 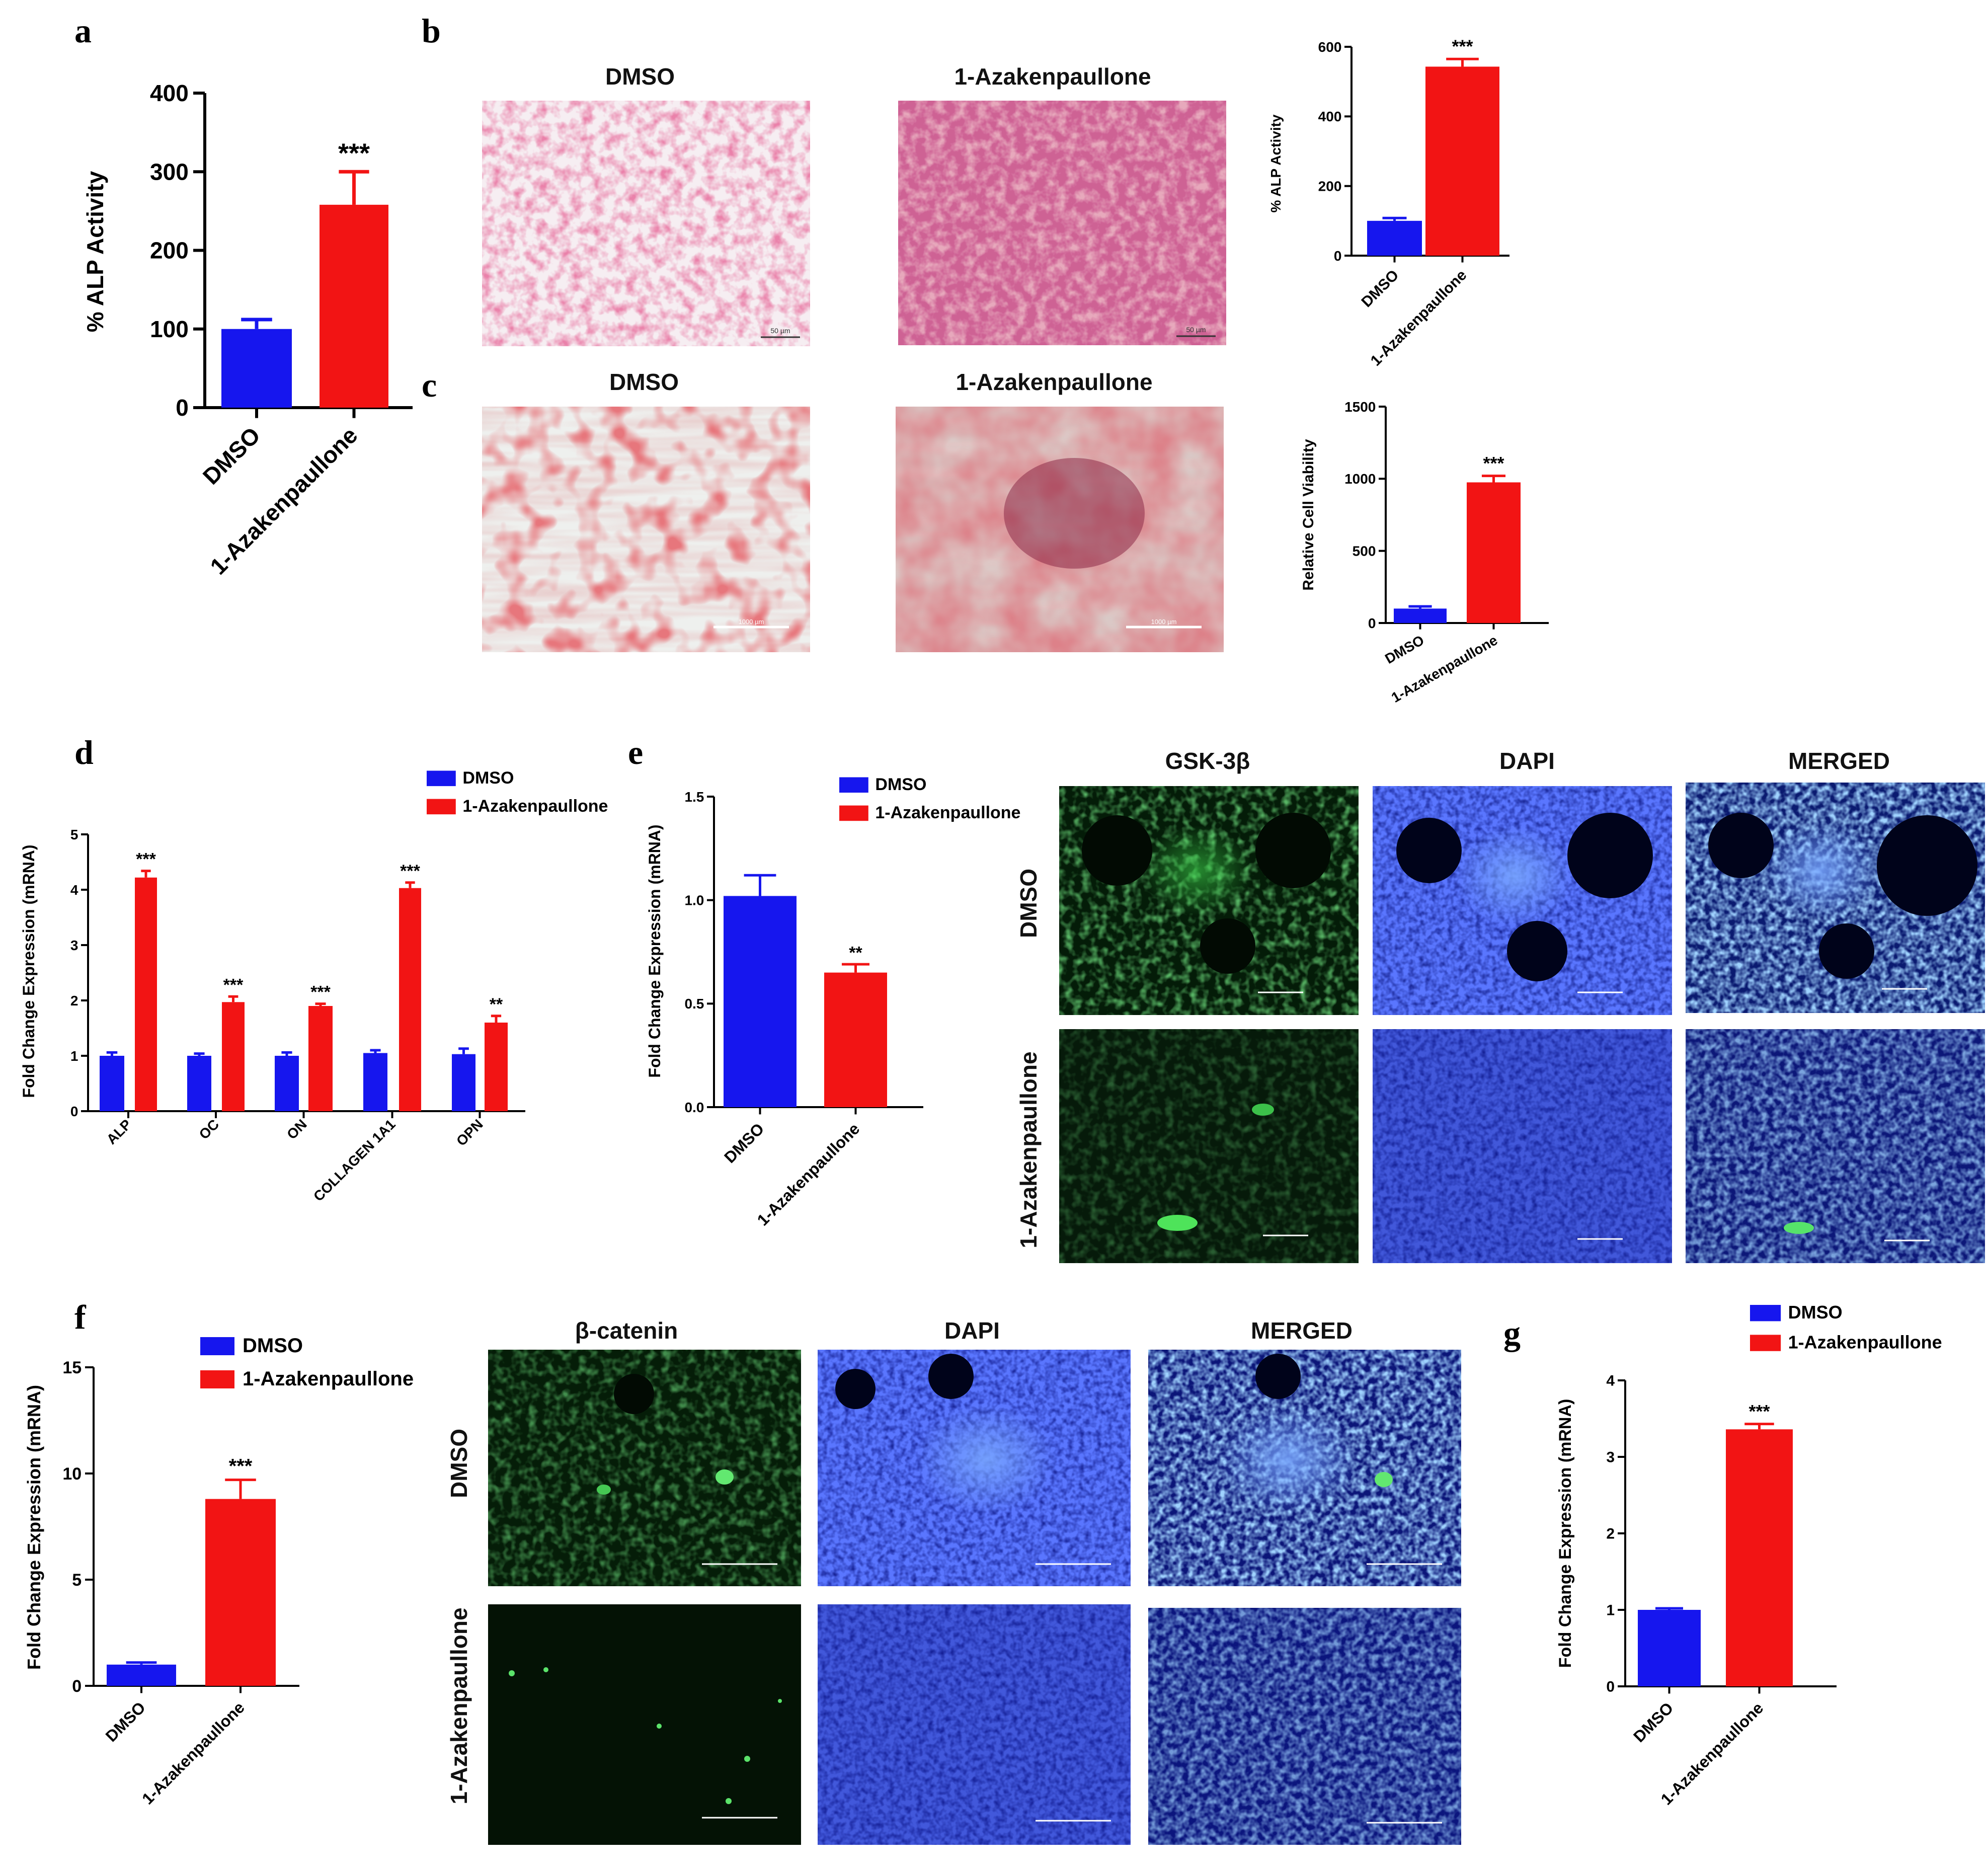 I want to click on panel-label-a: a, so click(x=83, y=31).